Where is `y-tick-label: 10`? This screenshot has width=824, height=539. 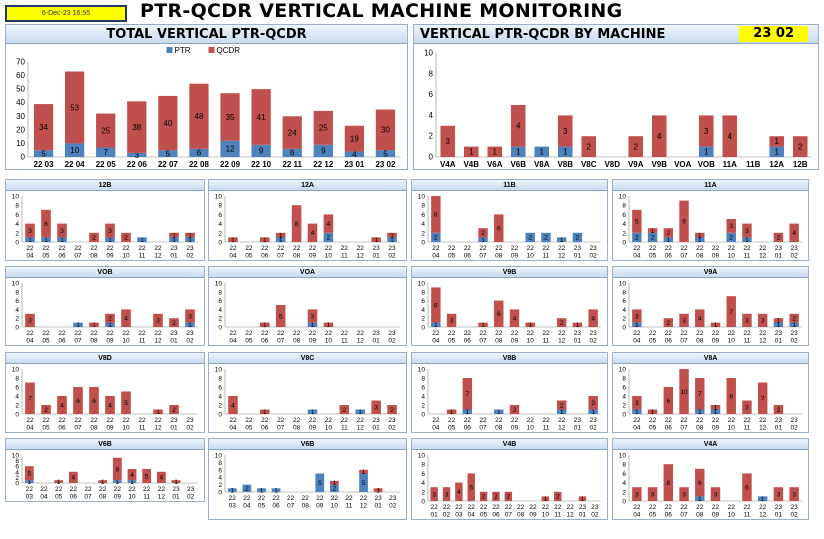 y-tick-label: 10 is located at coordinates (219, 284).